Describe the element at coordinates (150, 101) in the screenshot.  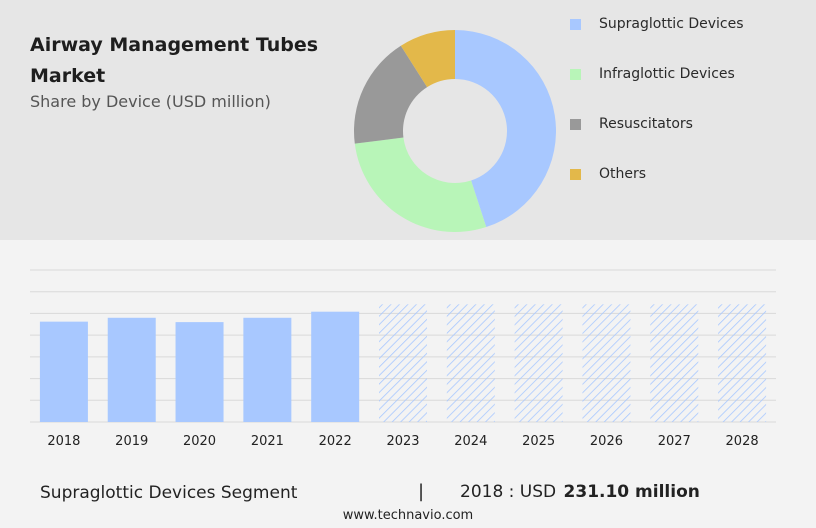
I see `chart-subtitle: Share by Device (USD million)` at that location.